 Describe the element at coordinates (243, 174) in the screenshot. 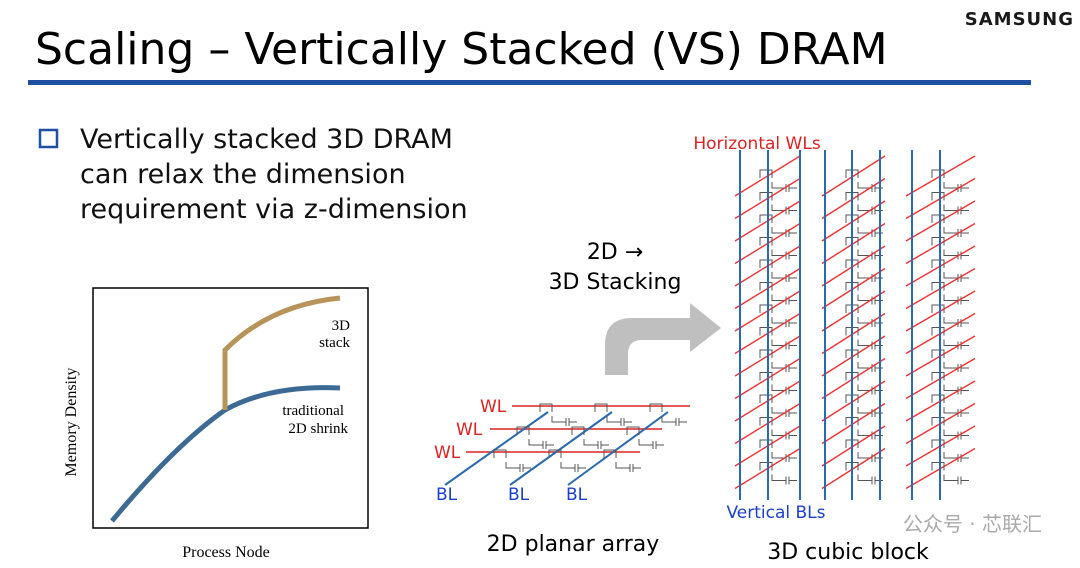

I see `bullet-line: can relax the dimension` at that location.